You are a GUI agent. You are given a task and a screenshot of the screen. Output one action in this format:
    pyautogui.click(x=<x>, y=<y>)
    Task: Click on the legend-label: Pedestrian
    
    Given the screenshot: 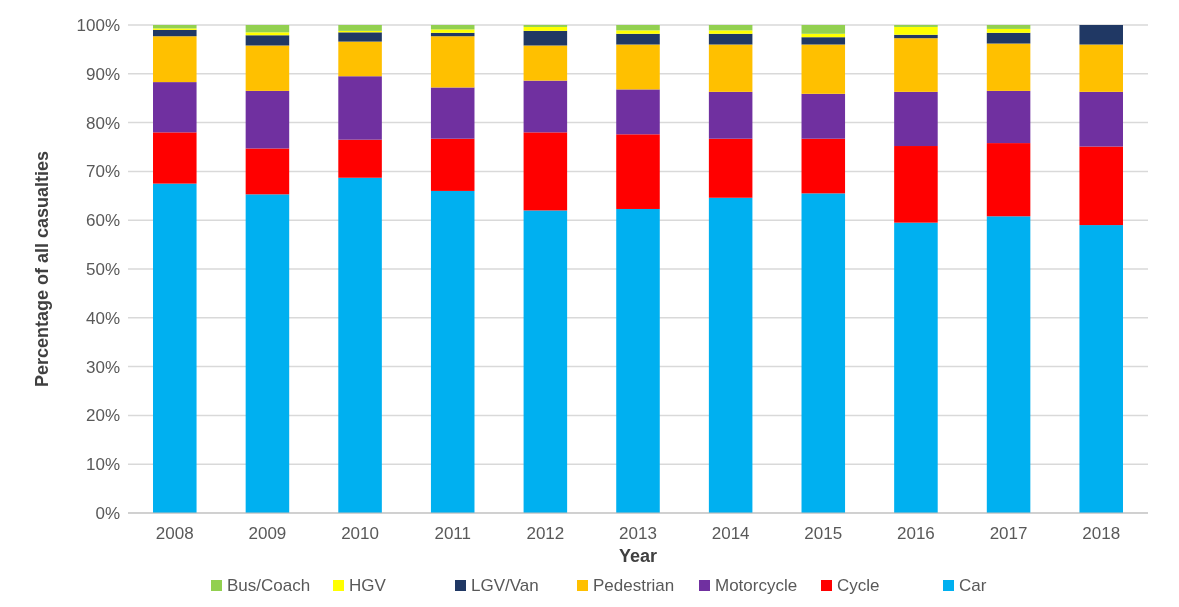 What is the action you would take?
    pyautogui.click(x=634, y=585)
    